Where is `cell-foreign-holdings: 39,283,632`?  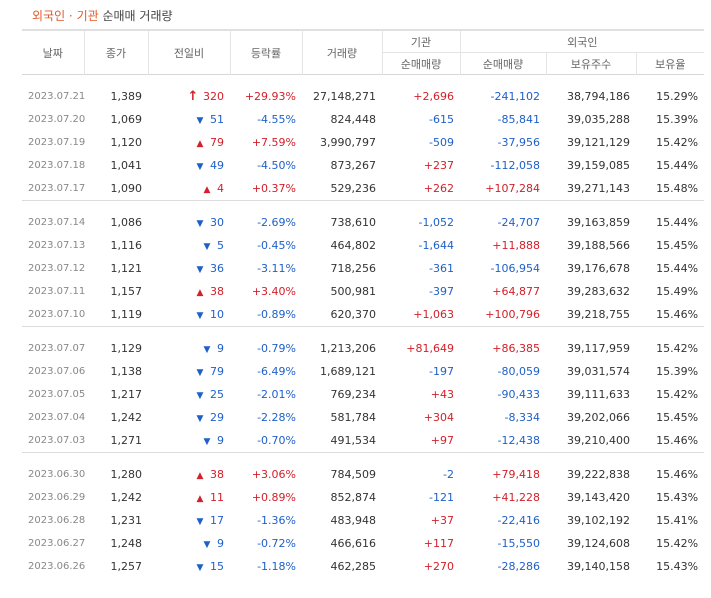 cell-foreign-holdings: 39,283,632 is located at coordinates (598, 291).